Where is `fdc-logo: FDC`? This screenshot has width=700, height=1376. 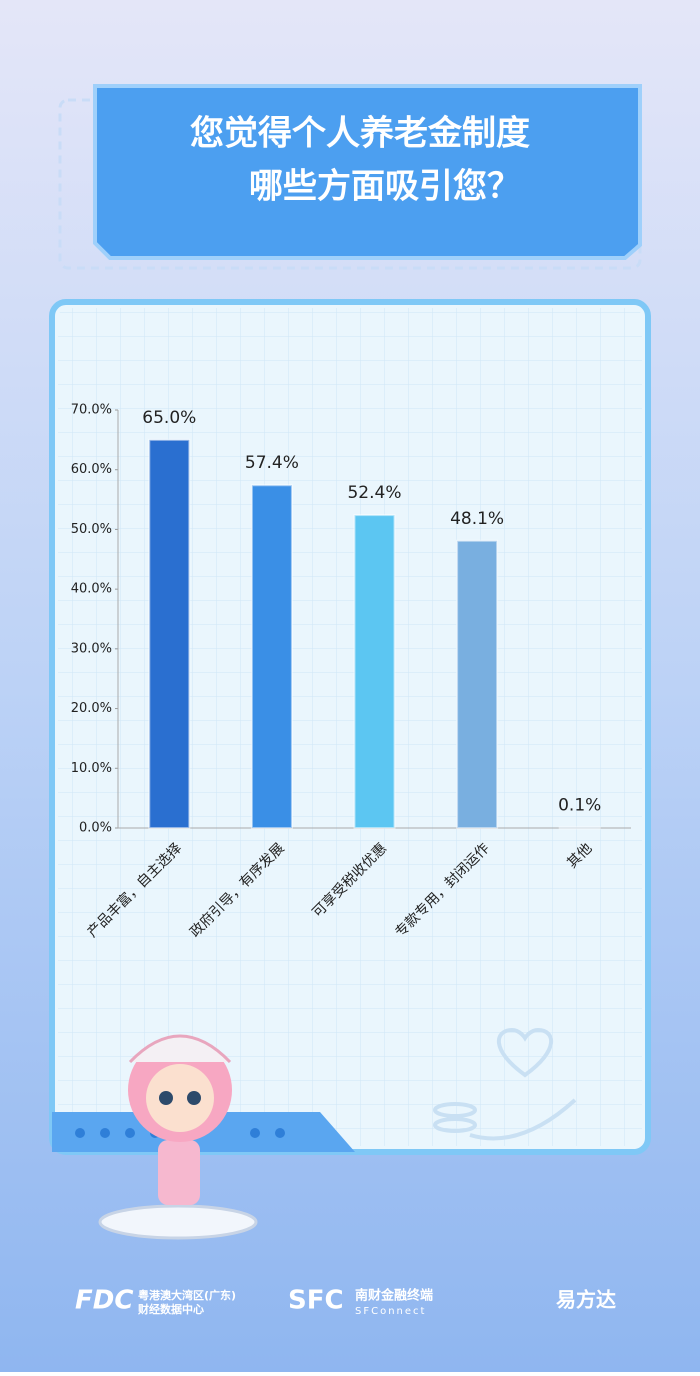 fdc-logo: FDC is located at coordinates (104, 1301).